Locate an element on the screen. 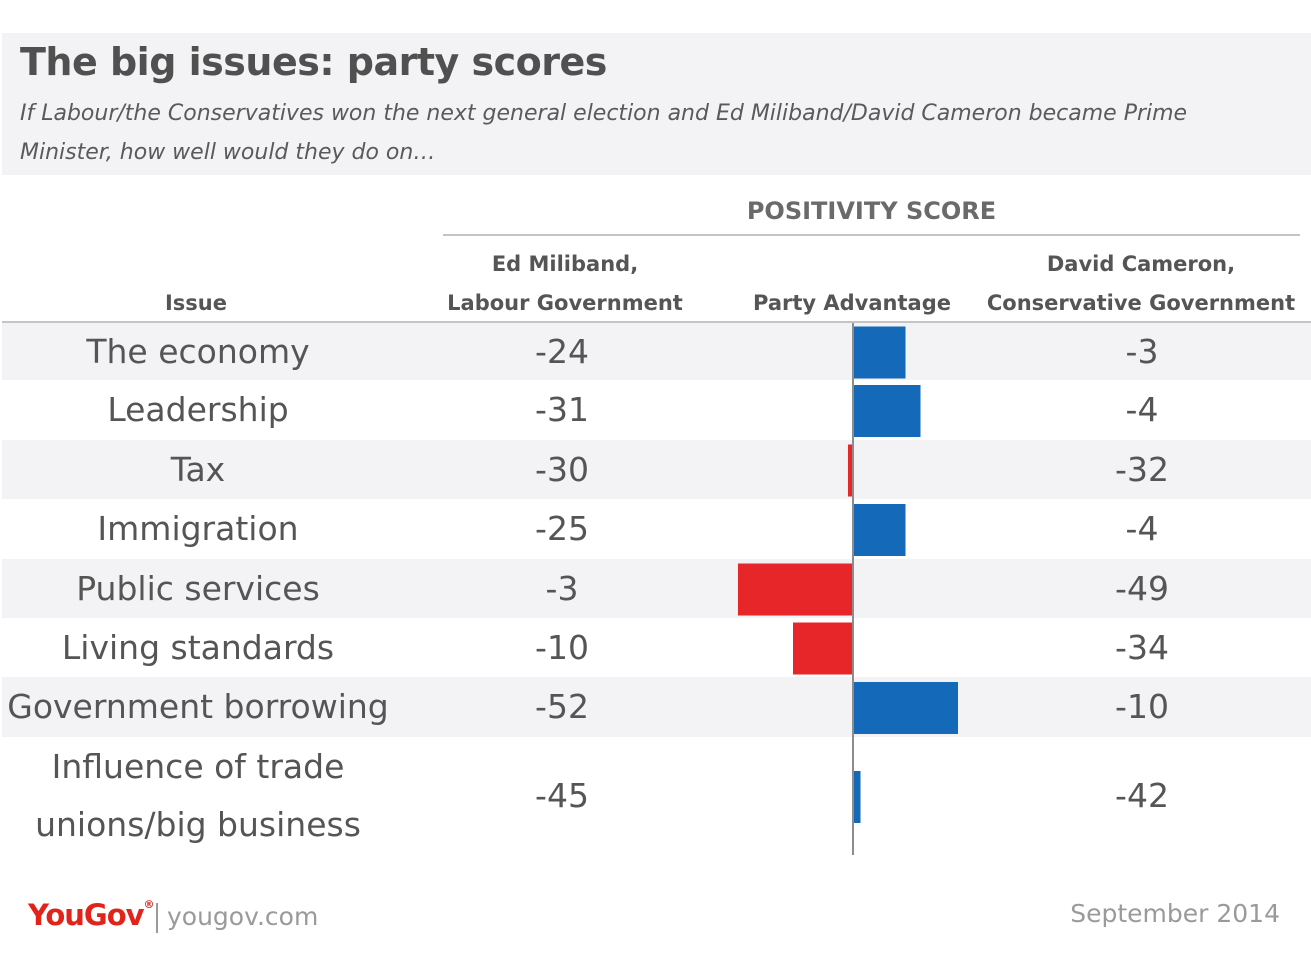 This screenshot has width=1311, height=969. labour-score: -52 is located at coordinates (562, 706).